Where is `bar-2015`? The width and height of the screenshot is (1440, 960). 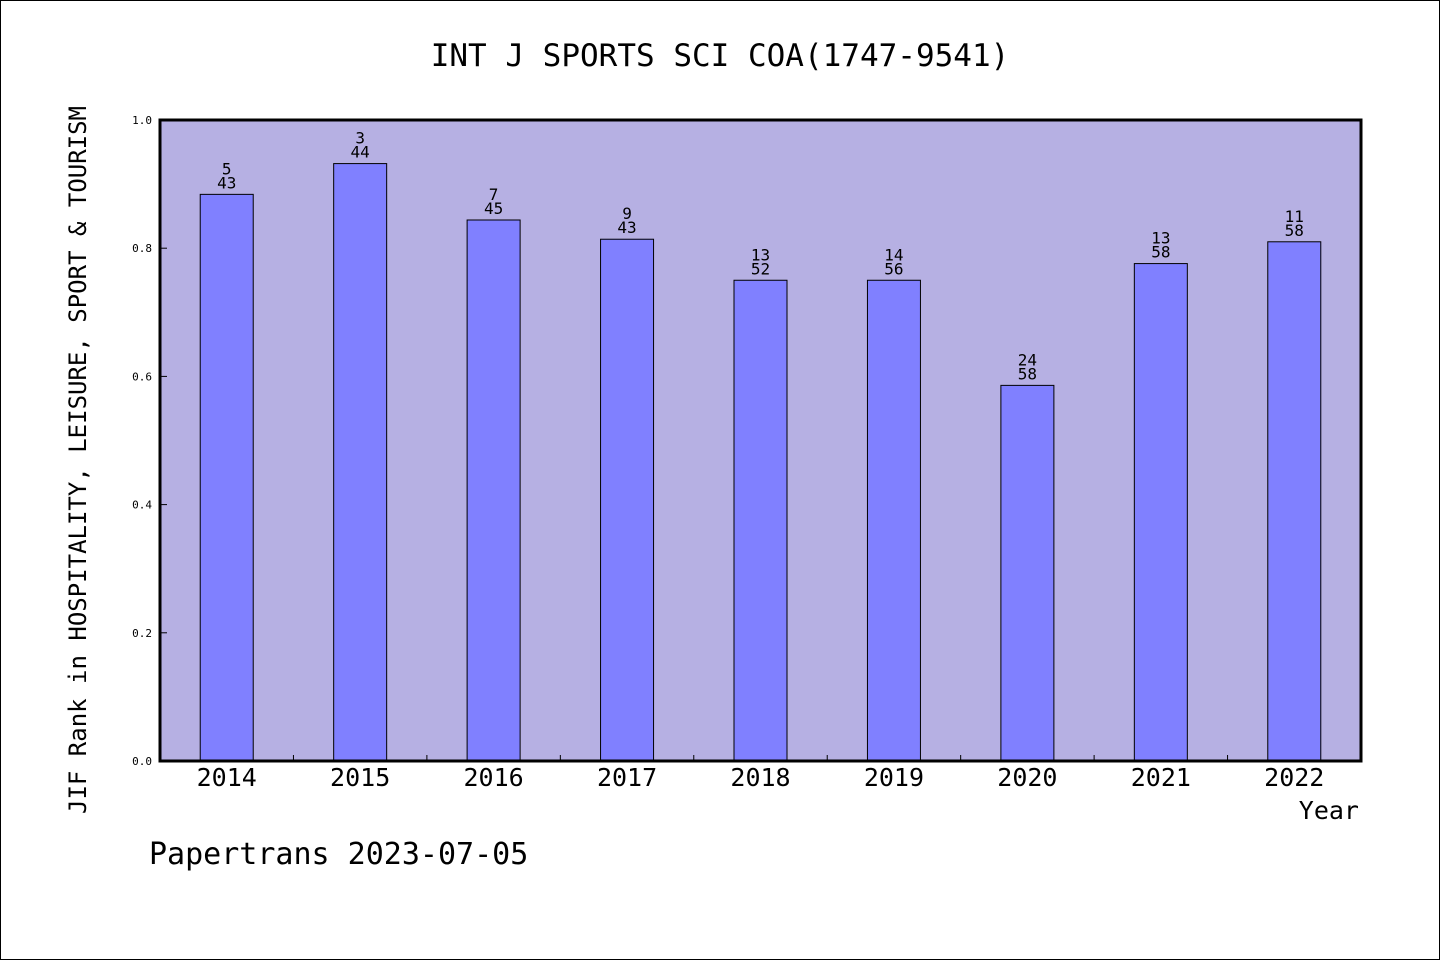 bar-2015 is located at coordinates (360, 462).